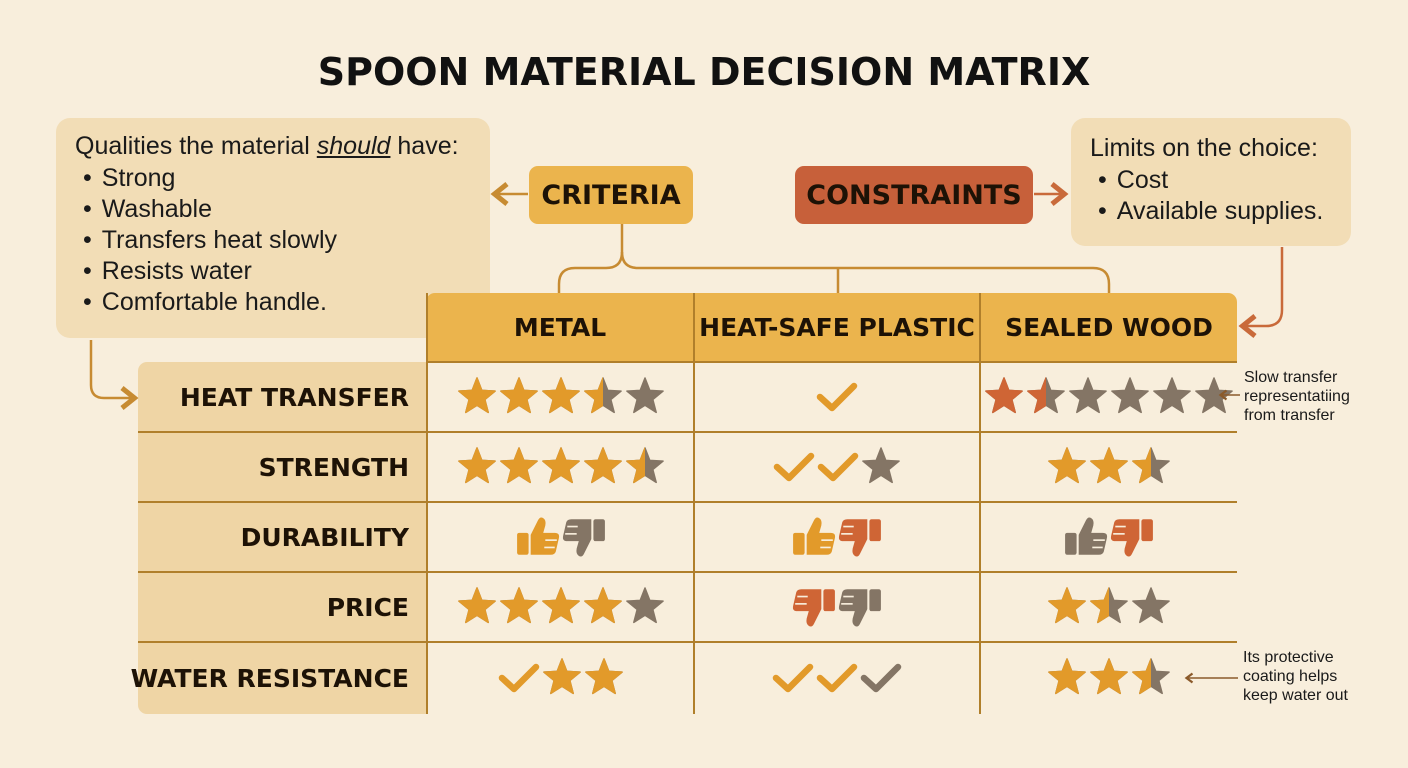 This screenshot has width=1408, height=768. What do you see at coordinates (196, 146) in the screenshot?
I see `criteria-heading-text: Qualities the material` at bounding box center [196, 146].